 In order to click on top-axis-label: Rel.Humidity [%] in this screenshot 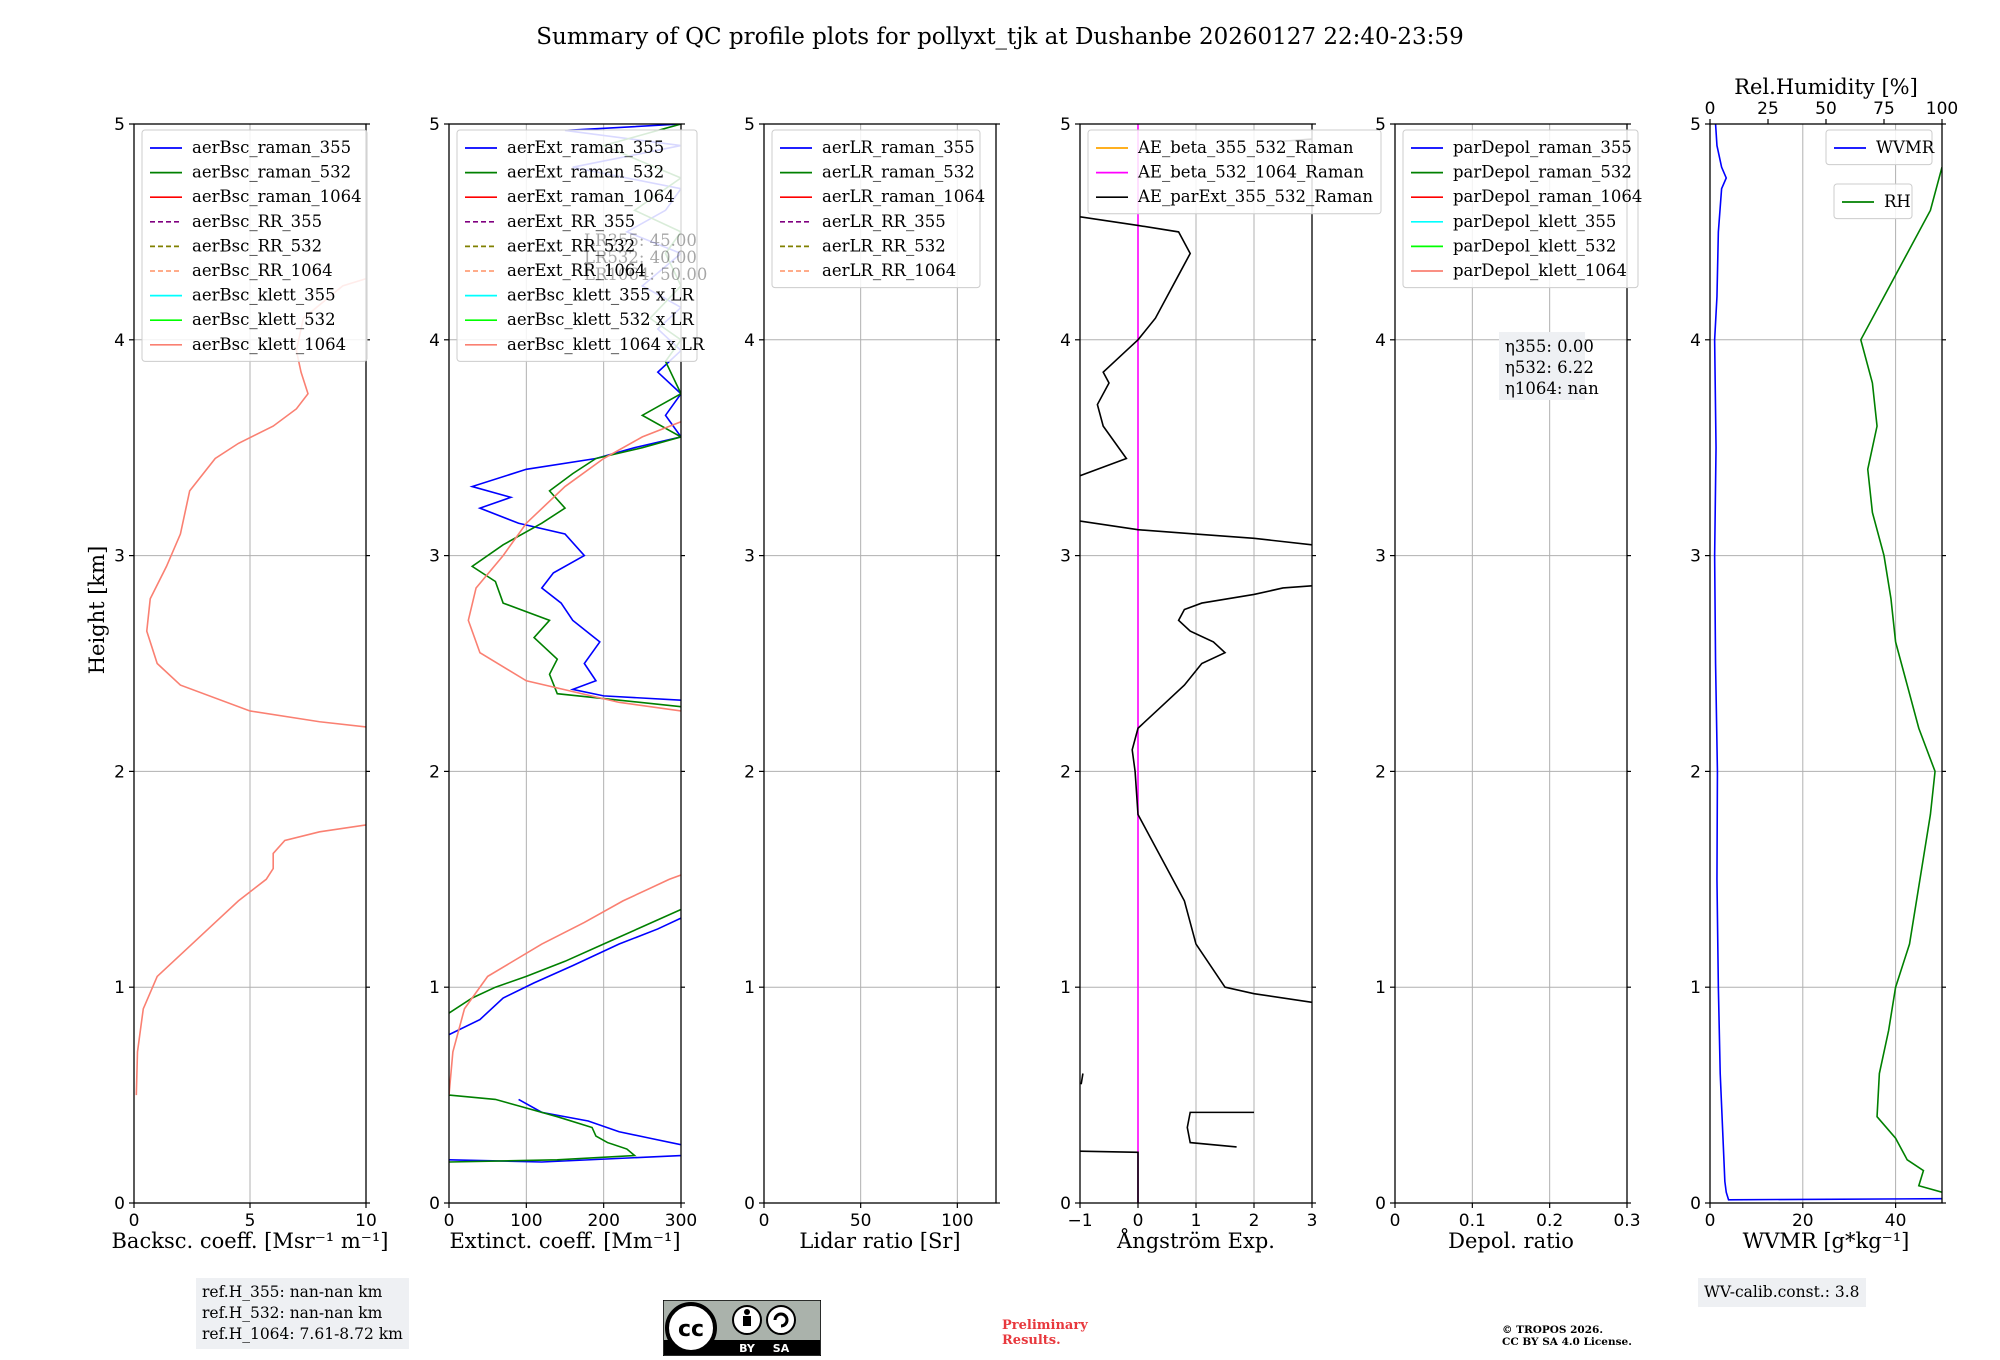, I will do `click(1826, 87)`.